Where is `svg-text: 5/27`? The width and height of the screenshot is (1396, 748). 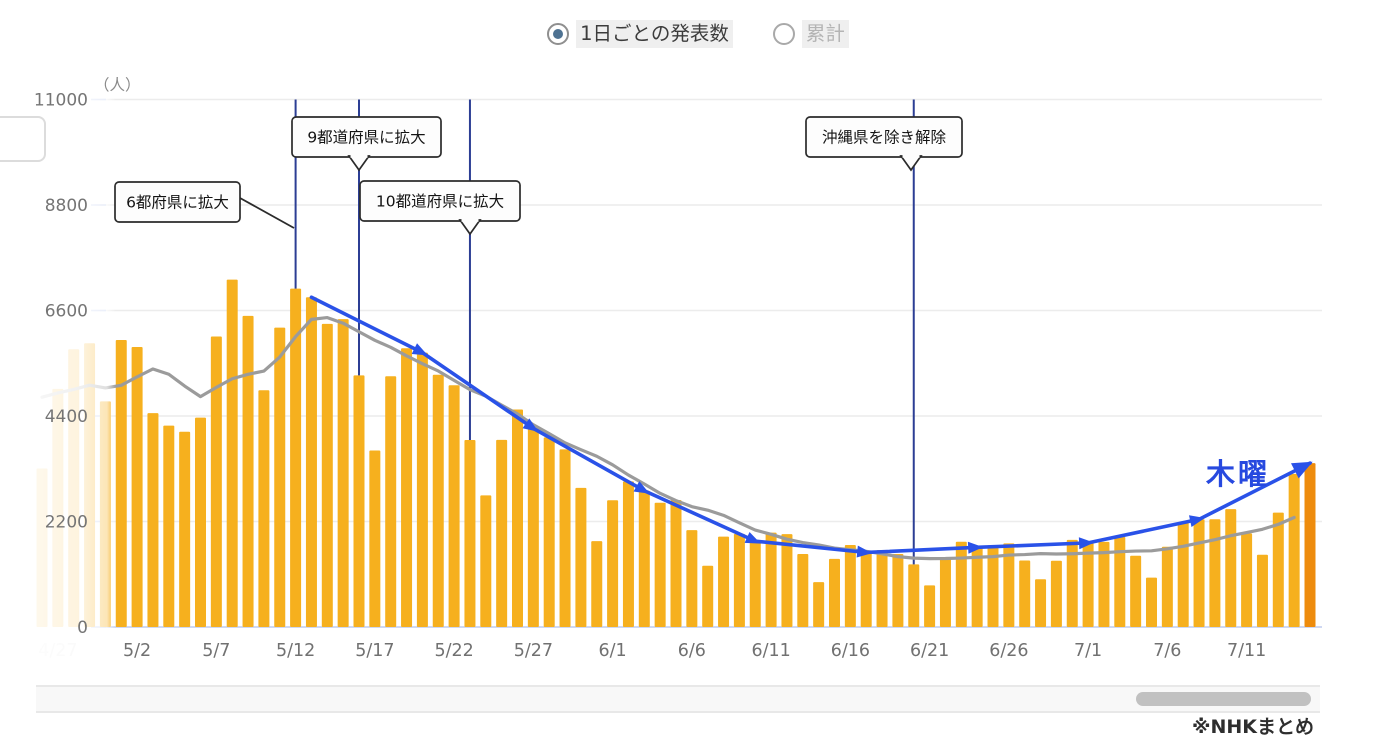
svg-text: 5/27 is located at coordinates (533, 651).